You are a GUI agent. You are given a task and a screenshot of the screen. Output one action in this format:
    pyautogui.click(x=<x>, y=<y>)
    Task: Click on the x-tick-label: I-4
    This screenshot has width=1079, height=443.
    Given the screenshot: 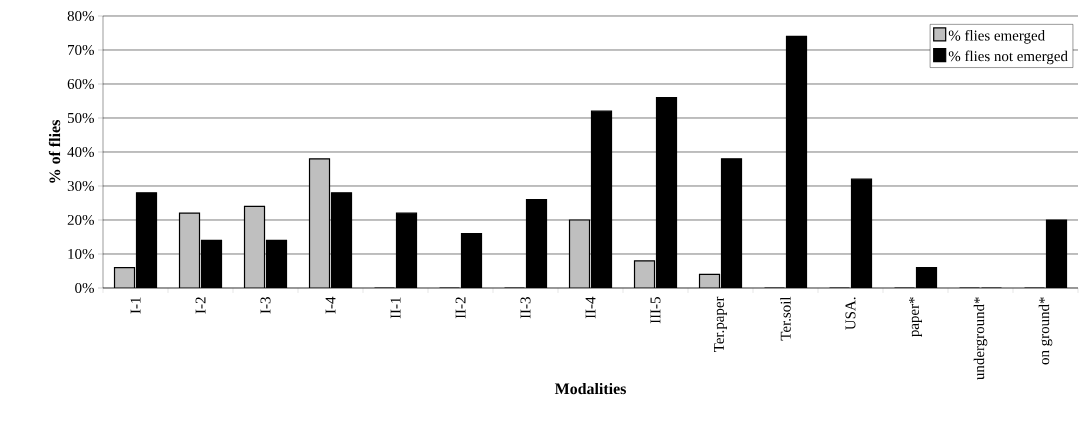 What is the action you would take?
    pyautogui.click(x=330, y=305)
    